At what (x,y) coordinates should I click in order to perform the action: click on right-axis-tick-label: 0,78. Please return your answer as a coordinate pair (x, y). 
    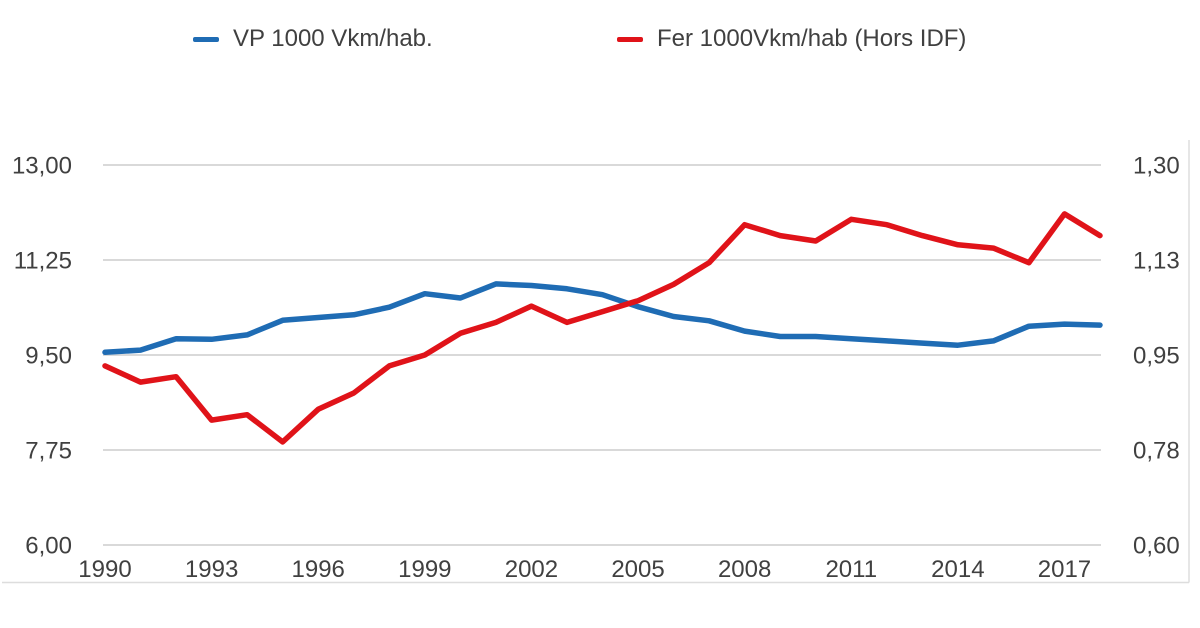
    Looking at the image, I should click on (1156, 451).